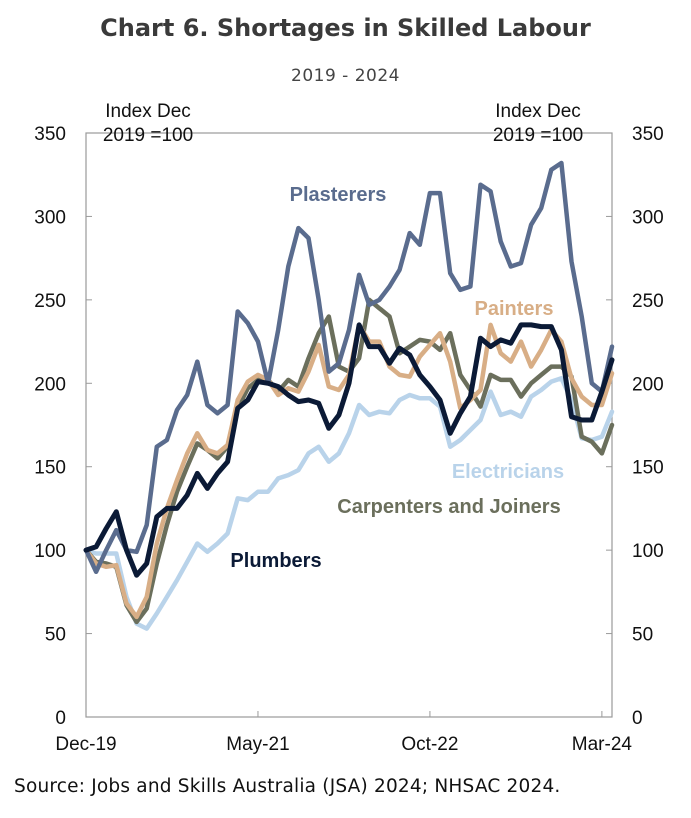 This screenshot has height=818, width=691. I want to click on y-tick-label-left: 150, so click(50, 468).